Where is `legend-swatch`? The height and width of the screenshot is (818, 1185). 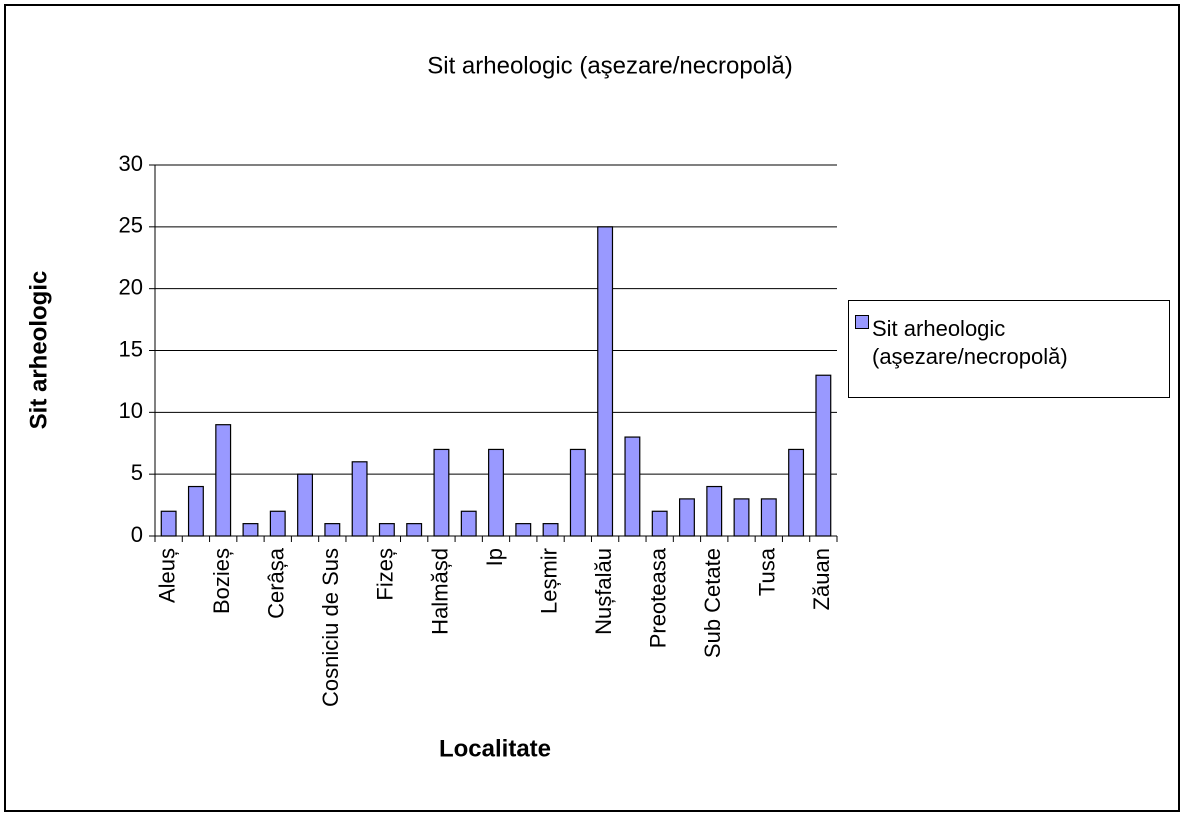
legend-swatch is located at coordinates (862, 322).